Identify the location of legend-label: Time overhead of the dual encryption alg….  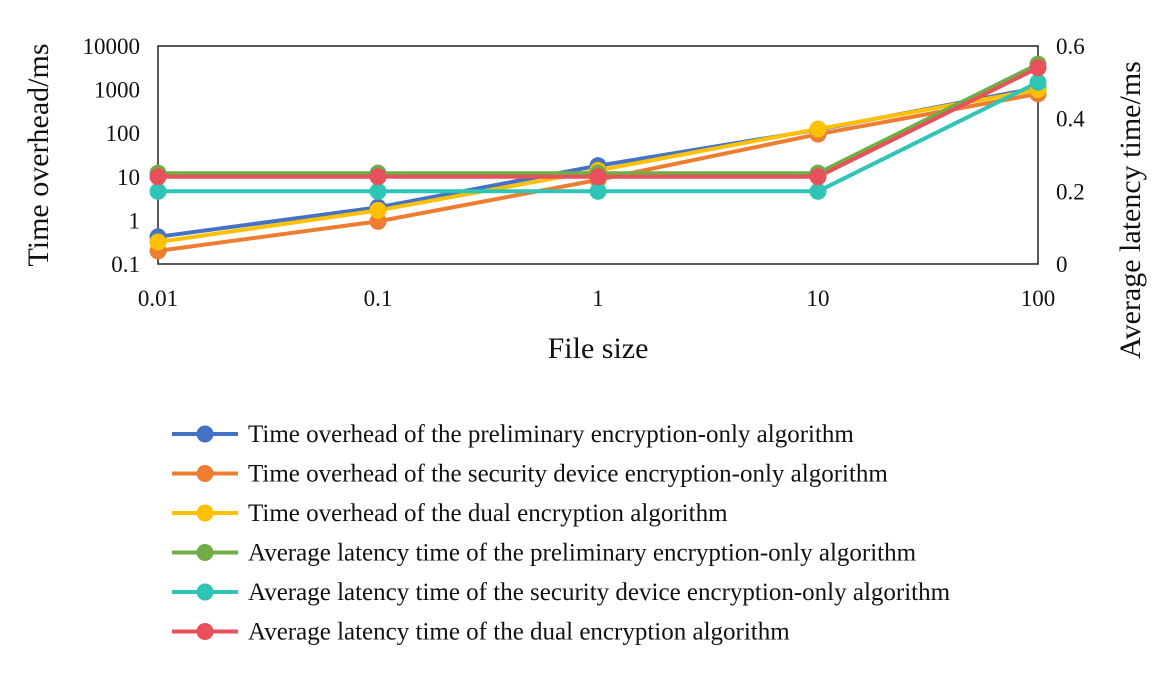
(488, 513).